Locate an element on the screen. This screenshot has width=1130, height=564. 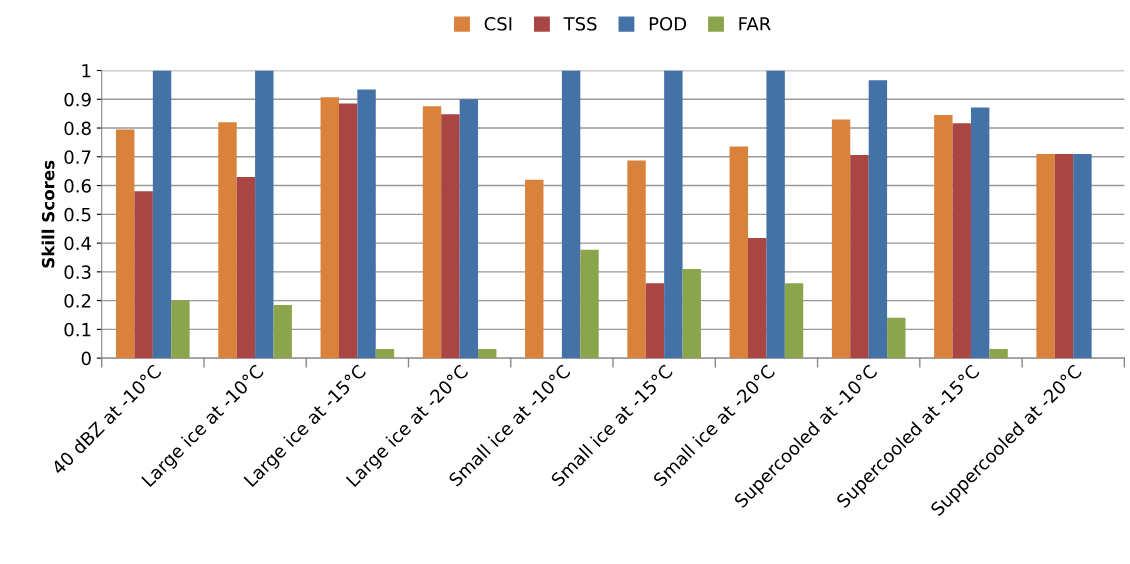
y-tick-label: 0.8 is located at coordinates (77, 128).